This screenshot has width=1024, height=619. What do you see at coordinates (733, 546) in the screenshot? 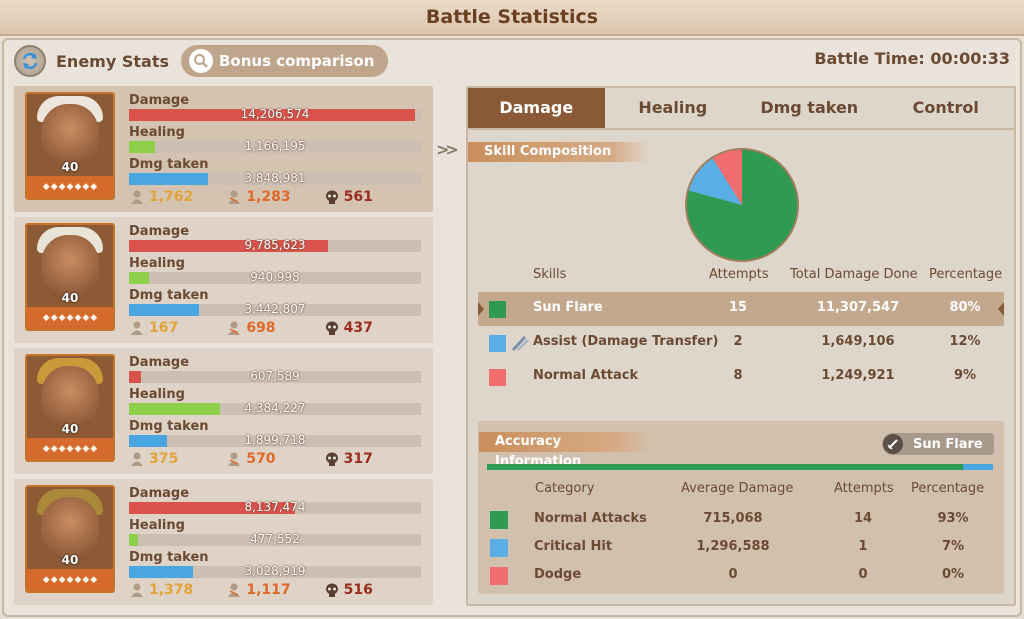
I see `accuracy-average-damage: 1,296,588` at bounding box center [733, 546].